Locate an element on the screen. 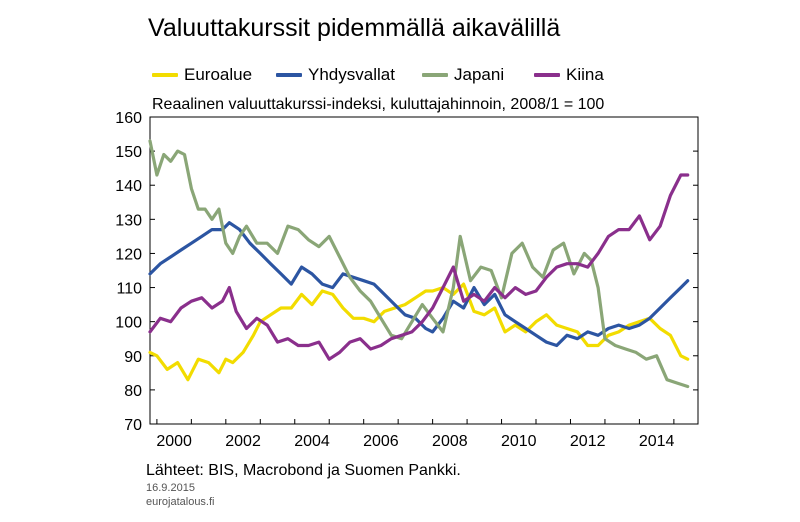 The image size is (800, 522). y-tick-label: 160 is located at coordinates (128, 118).